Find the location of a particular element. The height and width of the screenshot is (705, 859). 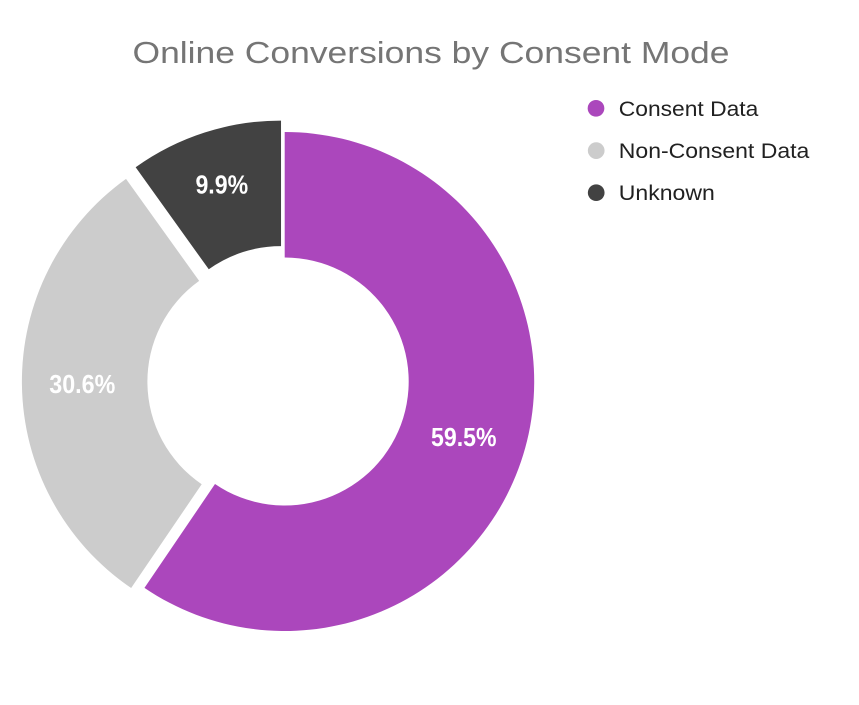

svg-text:Online Conversions by Consent: Online Conversions by Consent Mode is located at coordinates (431, 52).